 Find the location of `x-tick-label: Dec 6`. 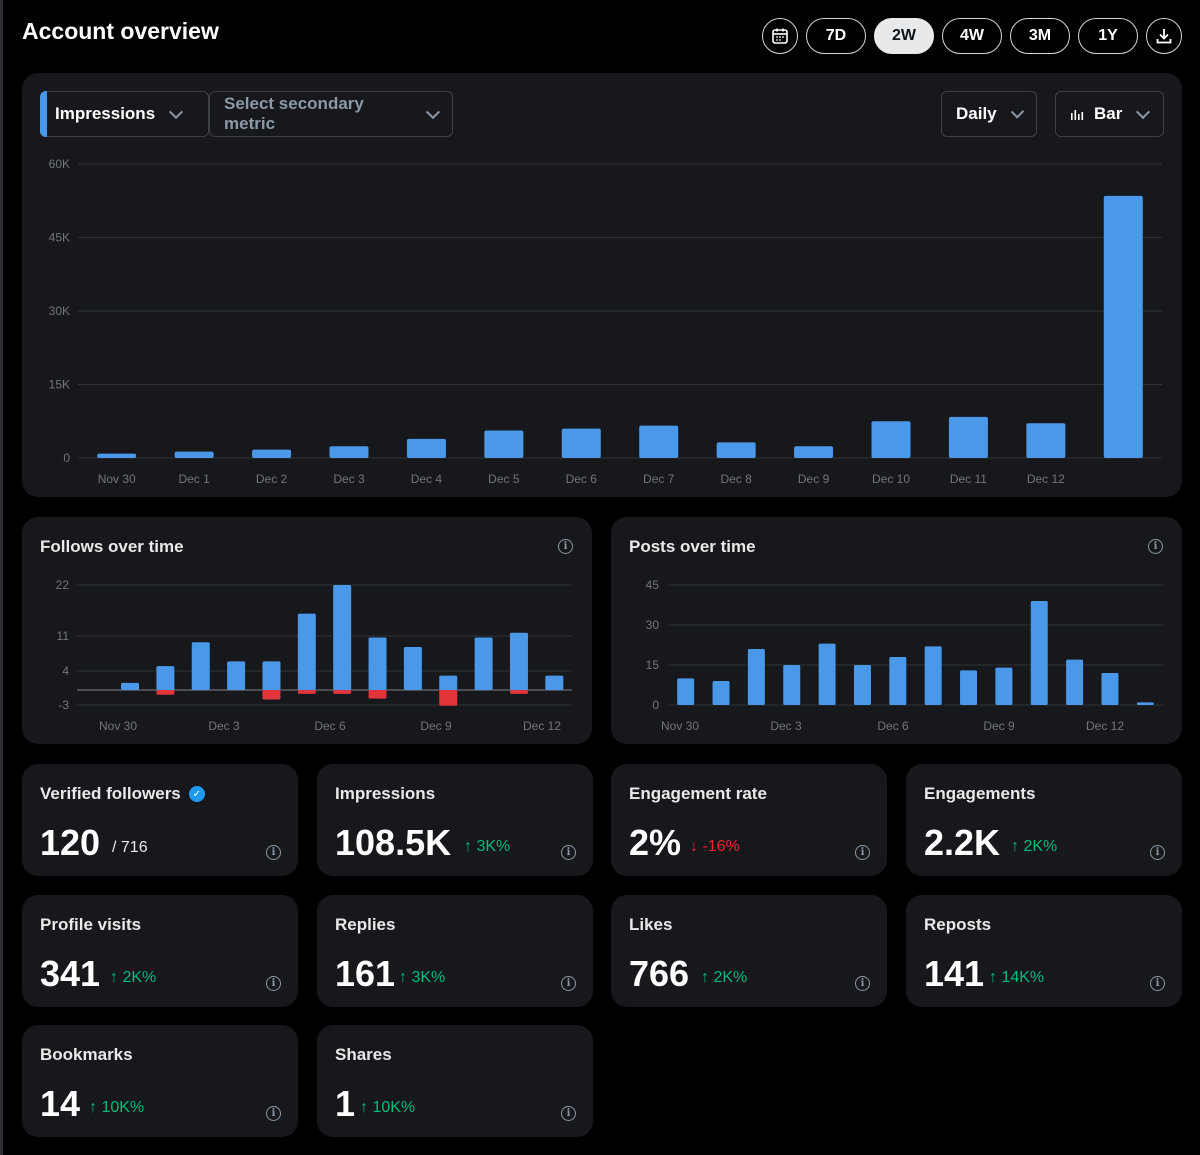

x-tick-label: Dec 6 is located at coordinates (893, 726).